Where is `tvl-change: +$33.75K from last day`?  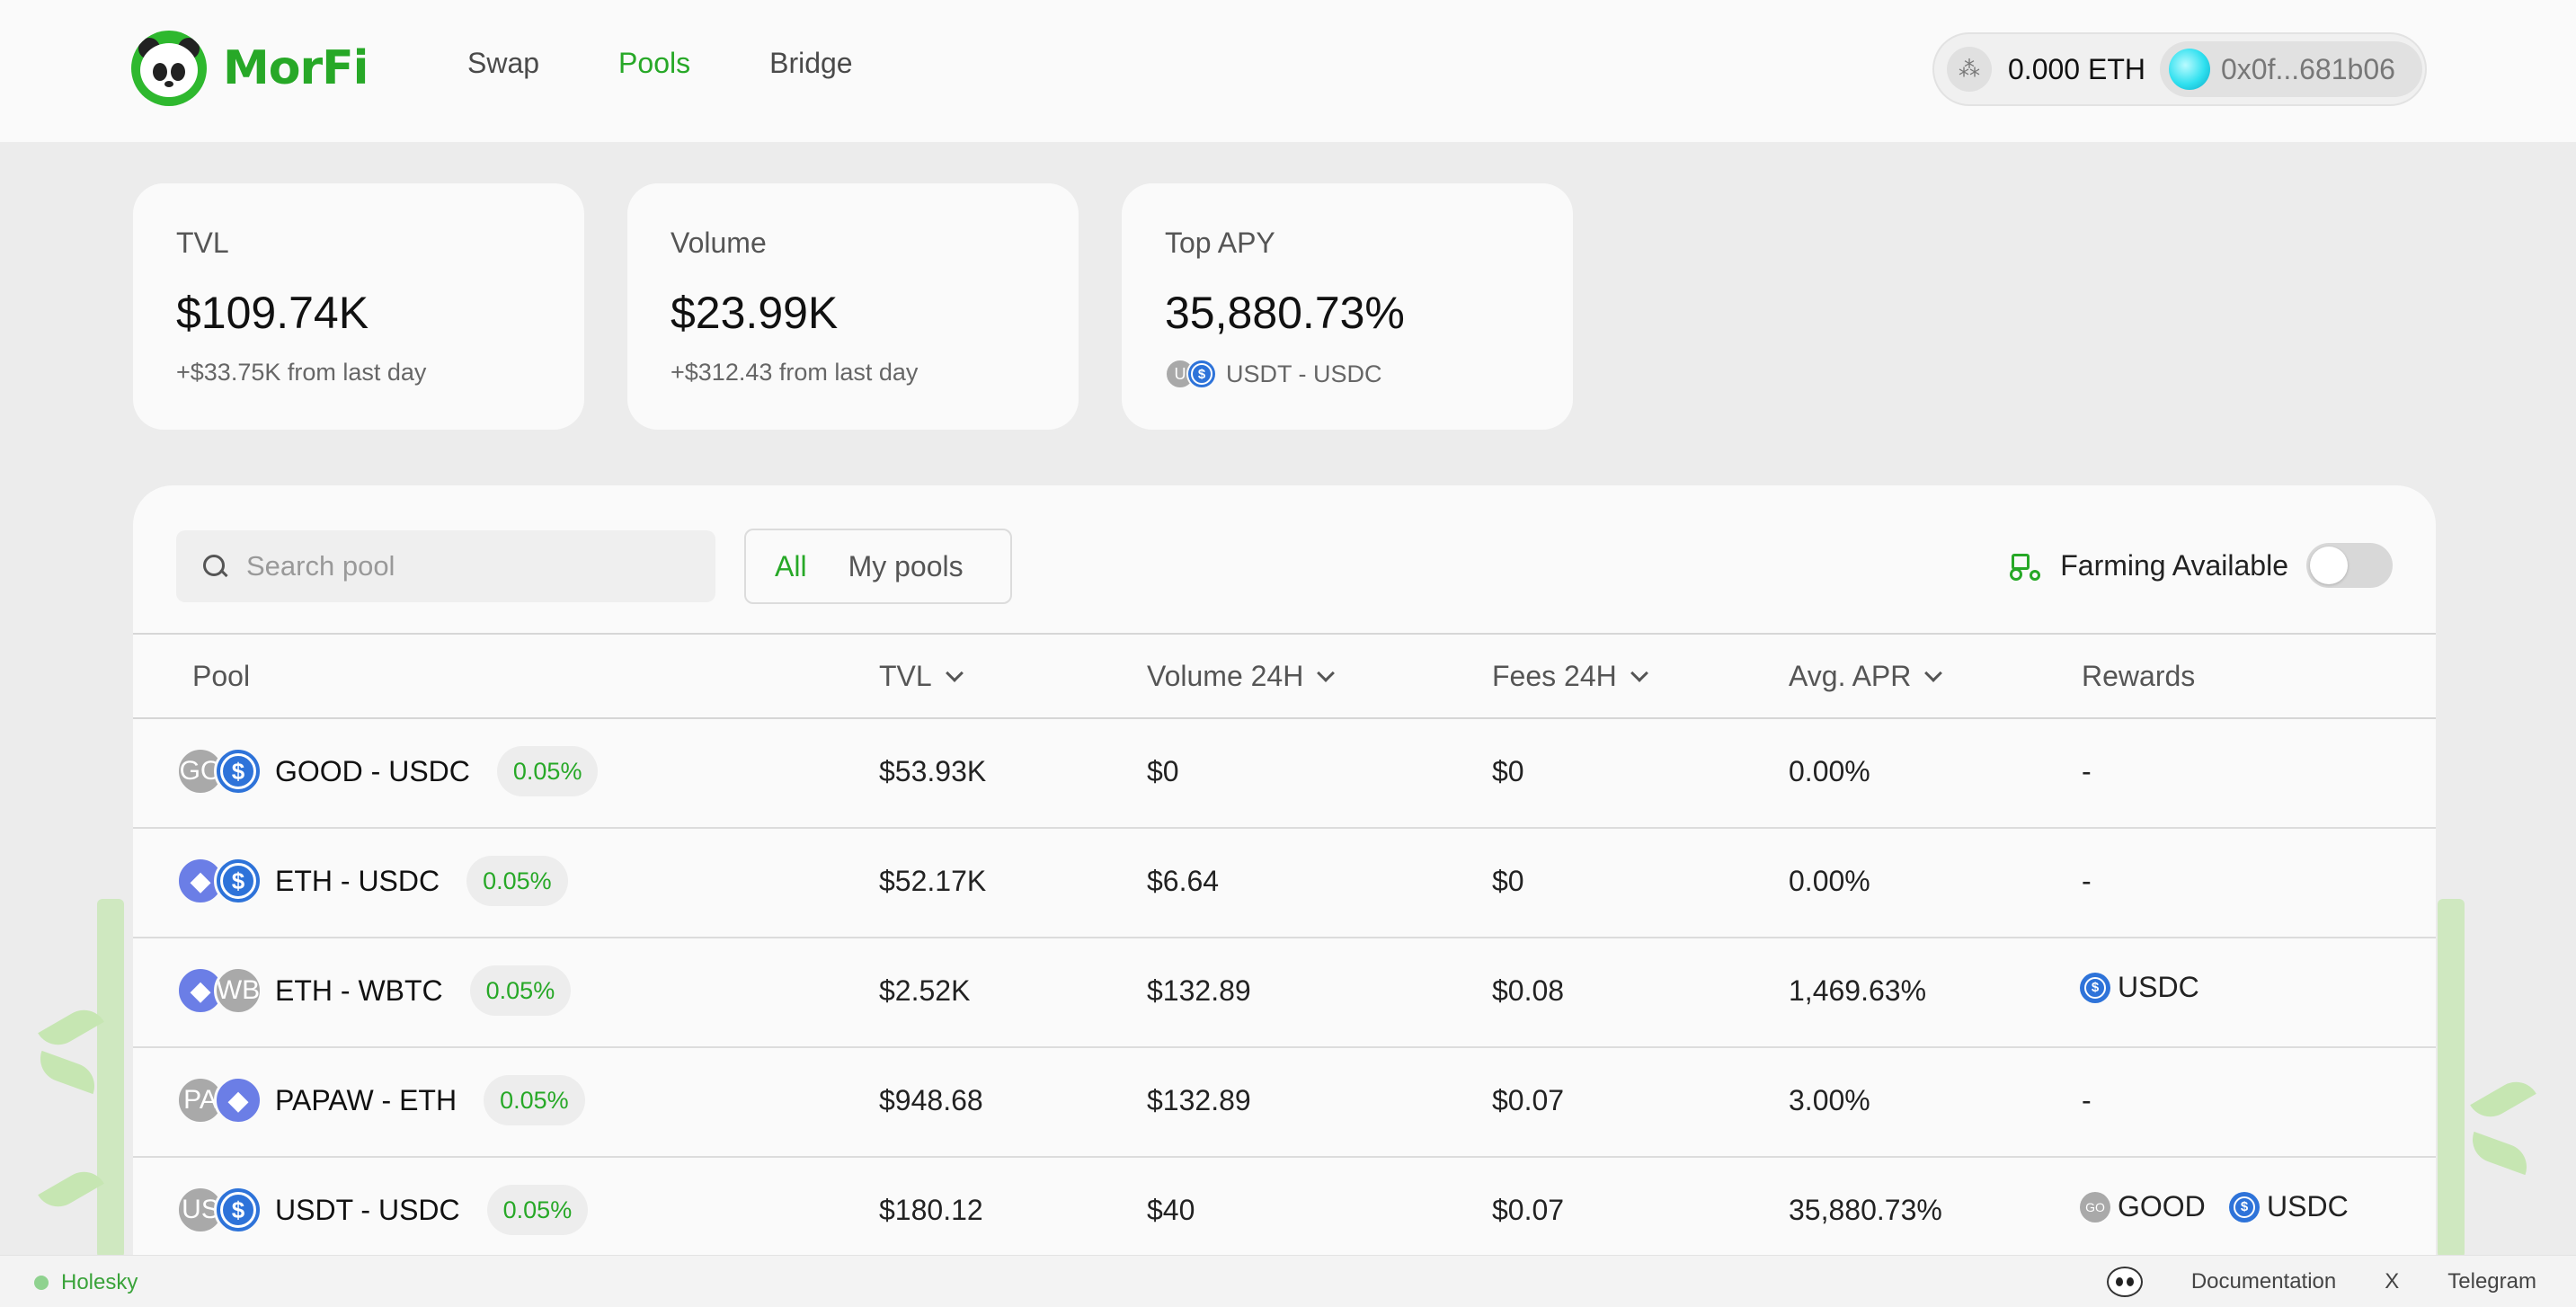 tvl-change: +$33.75K from last day is located at coordinates (301, 372).